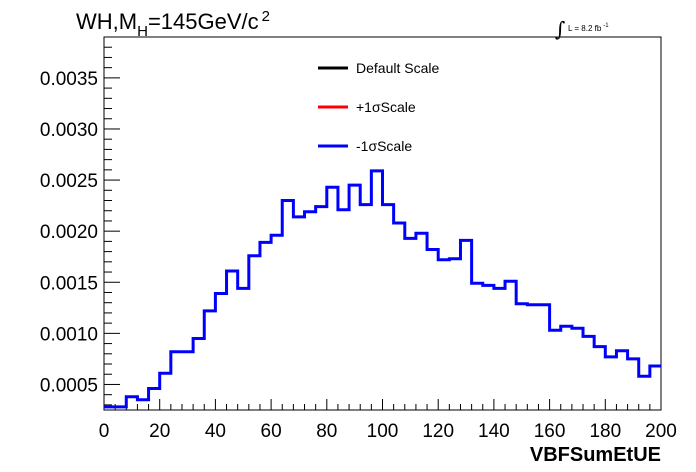  What do you see at coordinates (605, 431) in the screenshot?
I see `x-tick-label: 180` at bounding box center [605, 431].